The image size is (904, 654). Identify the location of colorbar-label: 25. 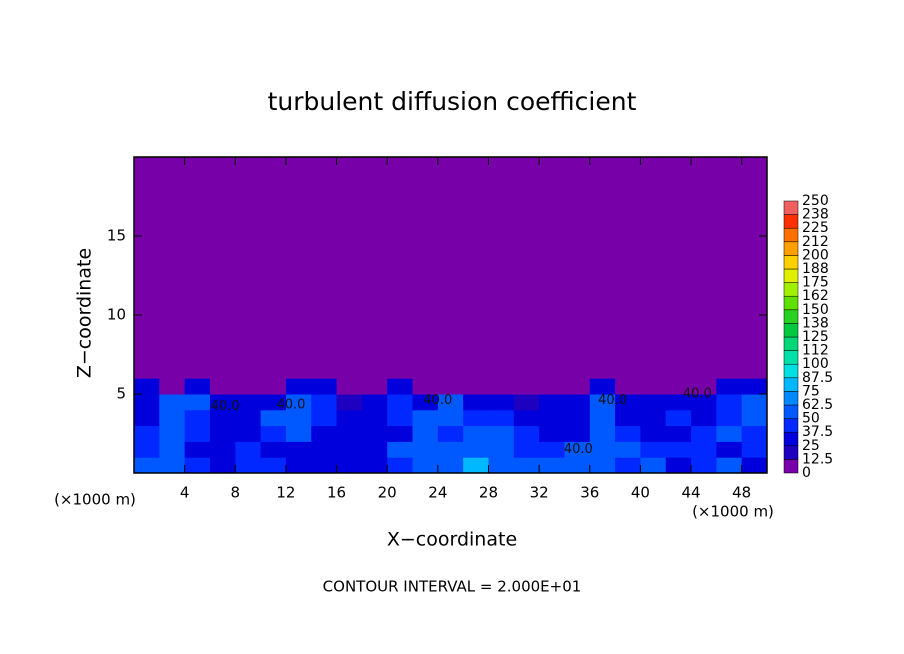
(811, 446).